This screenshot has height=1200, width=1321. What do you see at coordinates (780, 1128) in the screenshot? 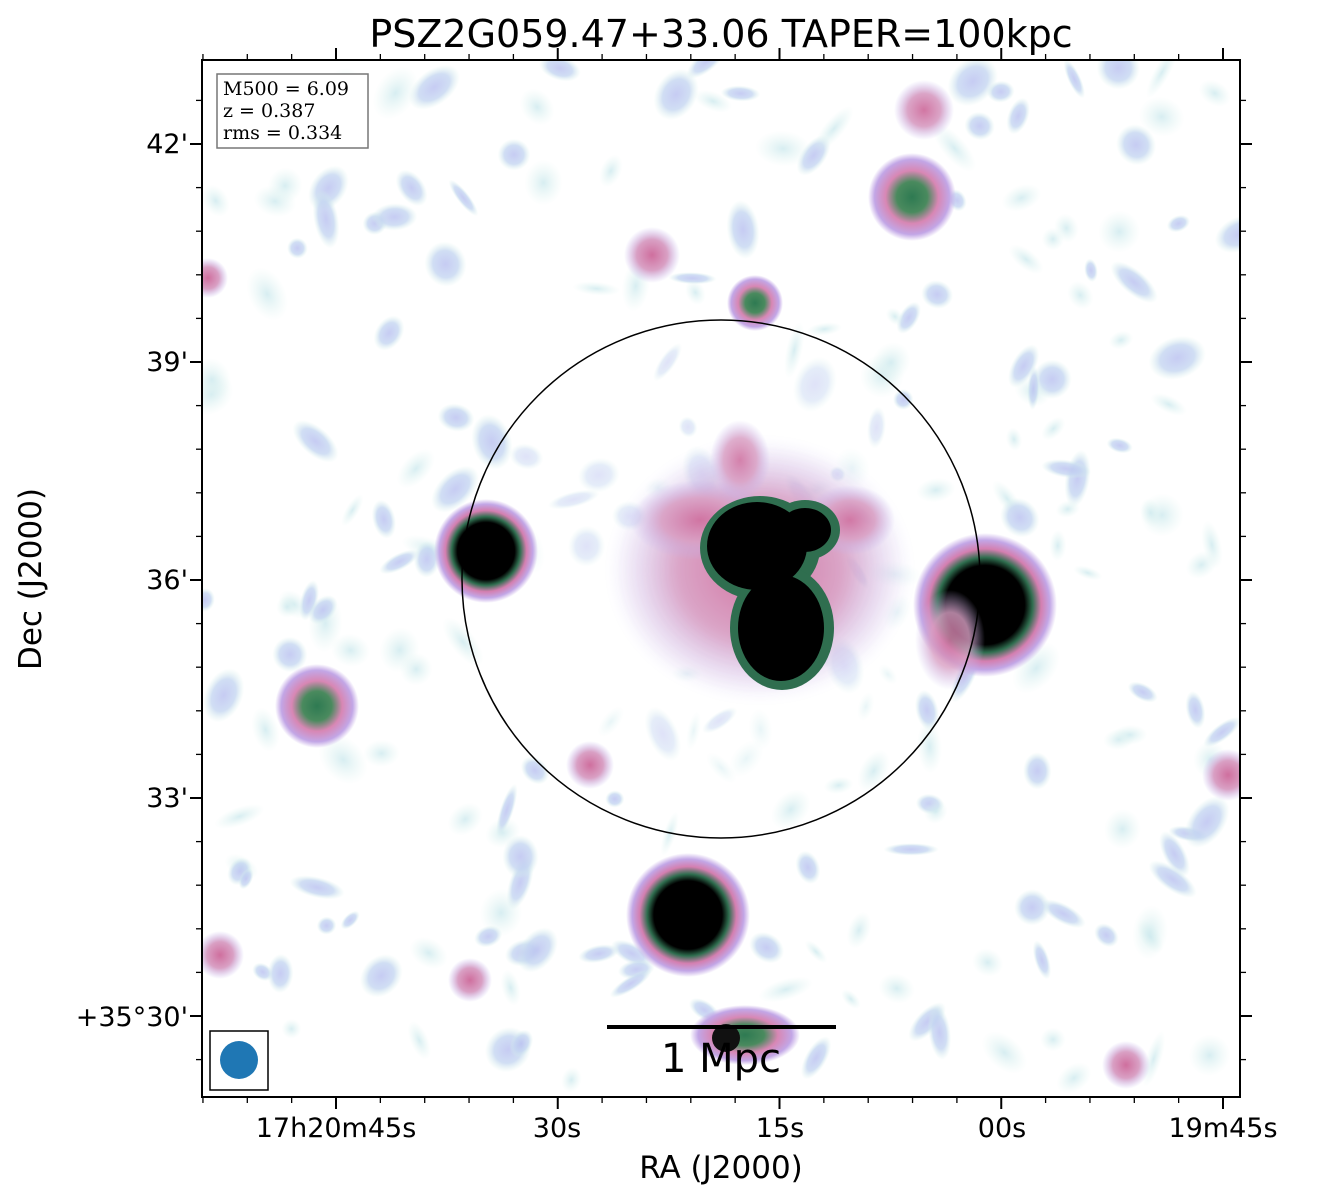
I see `x-tick-label: 15s` at bounding box center [780, 1128].